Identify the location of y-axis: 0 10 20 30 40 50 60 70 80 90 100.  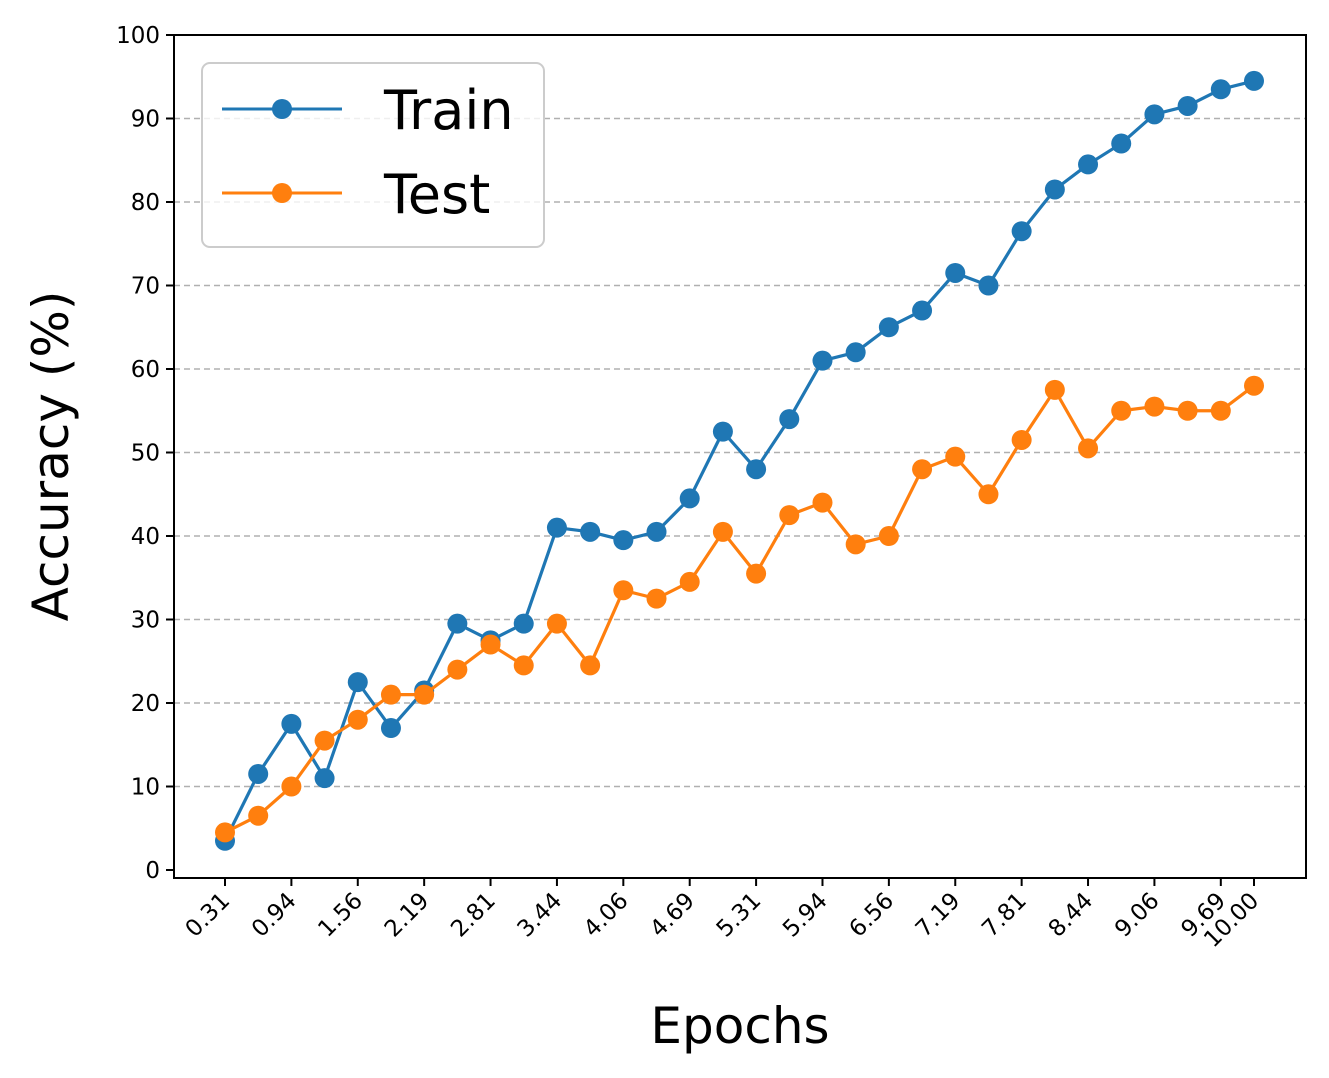
(145, 453).